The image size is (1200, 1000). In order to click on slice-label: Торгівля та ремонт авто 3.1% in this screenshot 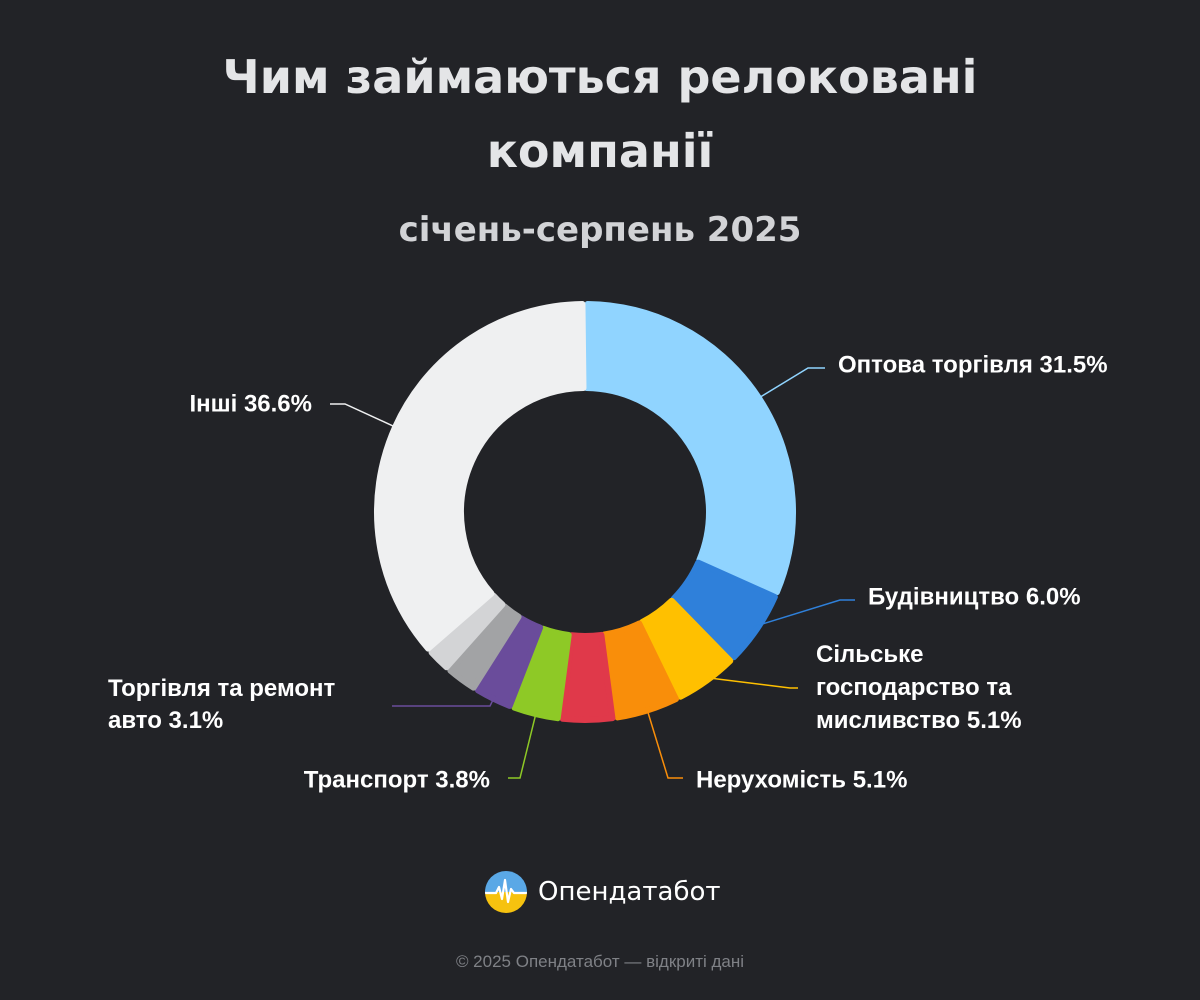, I will do `click(222, 704)`.